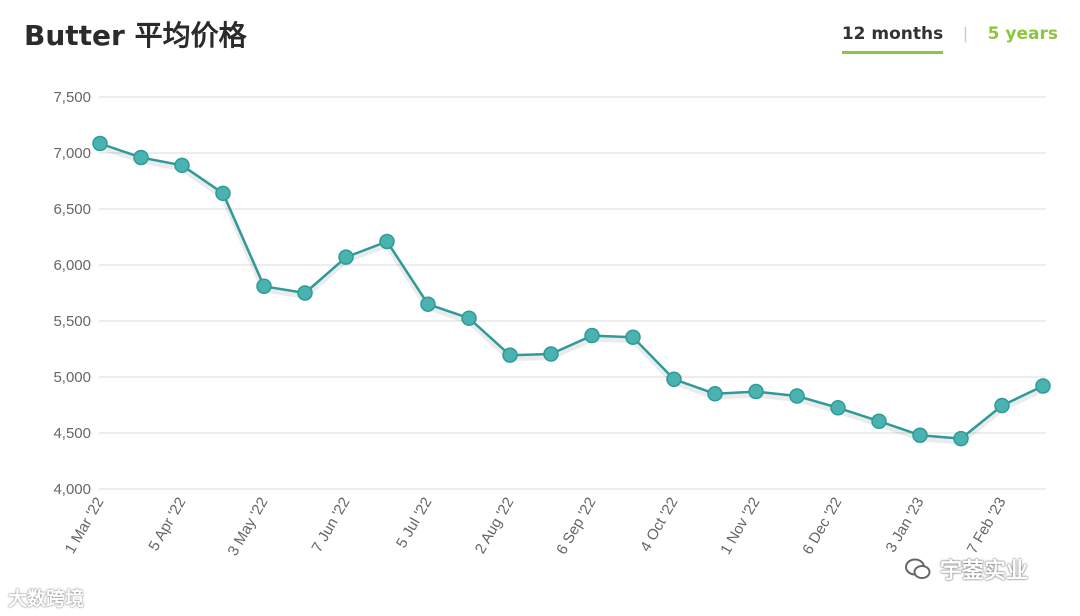  What do you see at coordinates (414, 523) in the screenshot?
I see `x-tick-label: 5 Jul '22` at bounding box center [414, 523].